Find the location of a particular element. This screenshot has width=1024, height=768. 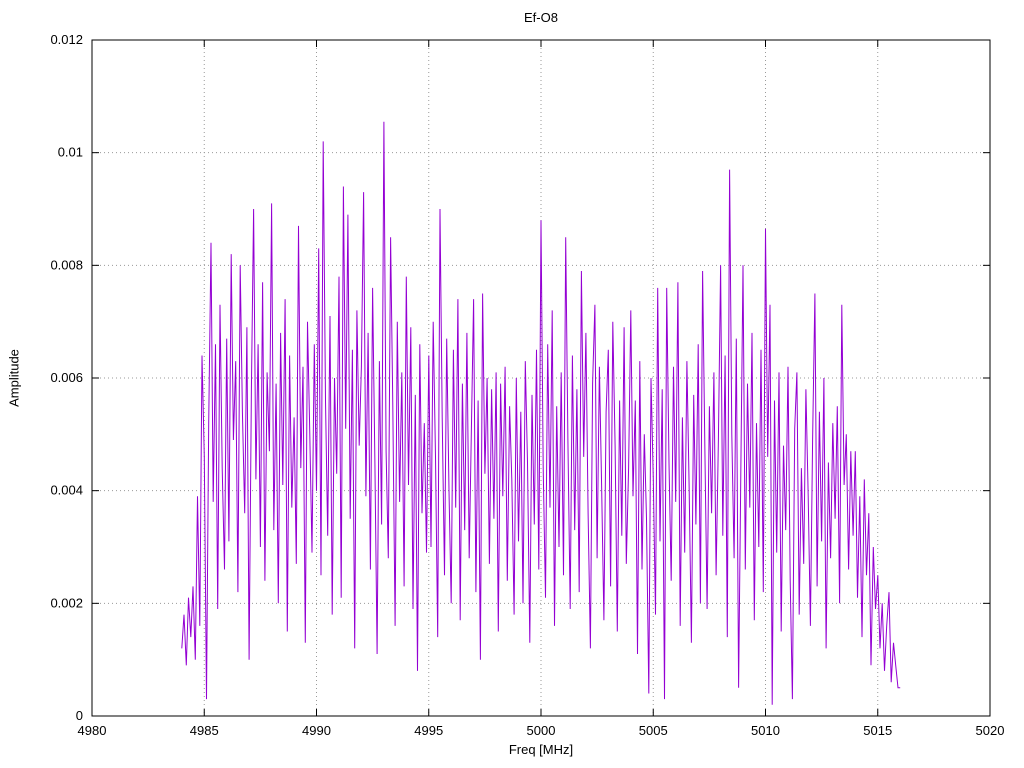

y-tick-label: 0.008 is located at coordinates (66, 264).